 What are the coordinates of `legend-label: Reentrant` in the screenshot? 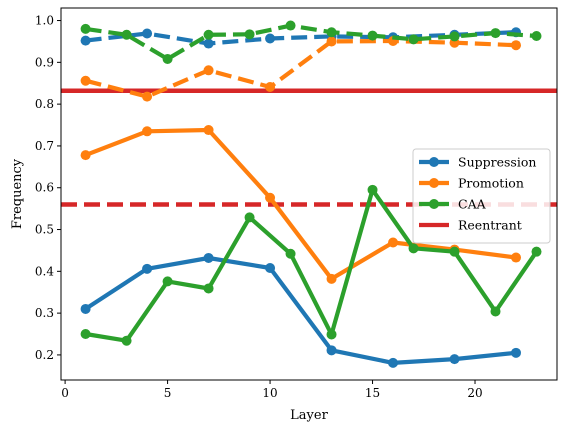 It's located at (490, 225).